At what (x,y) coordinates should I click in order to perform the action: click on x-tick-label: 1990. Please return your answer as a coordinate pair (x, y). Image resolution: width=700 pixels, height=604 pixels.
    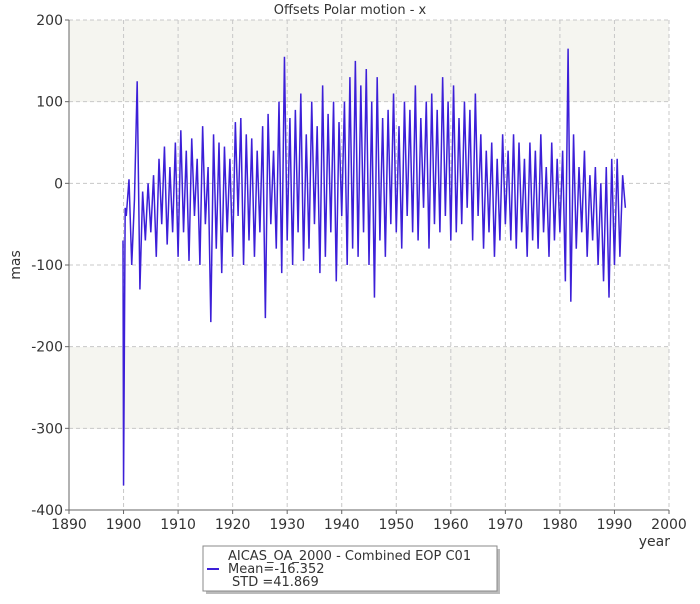
    Looking at the image, I should click on (615, 525).